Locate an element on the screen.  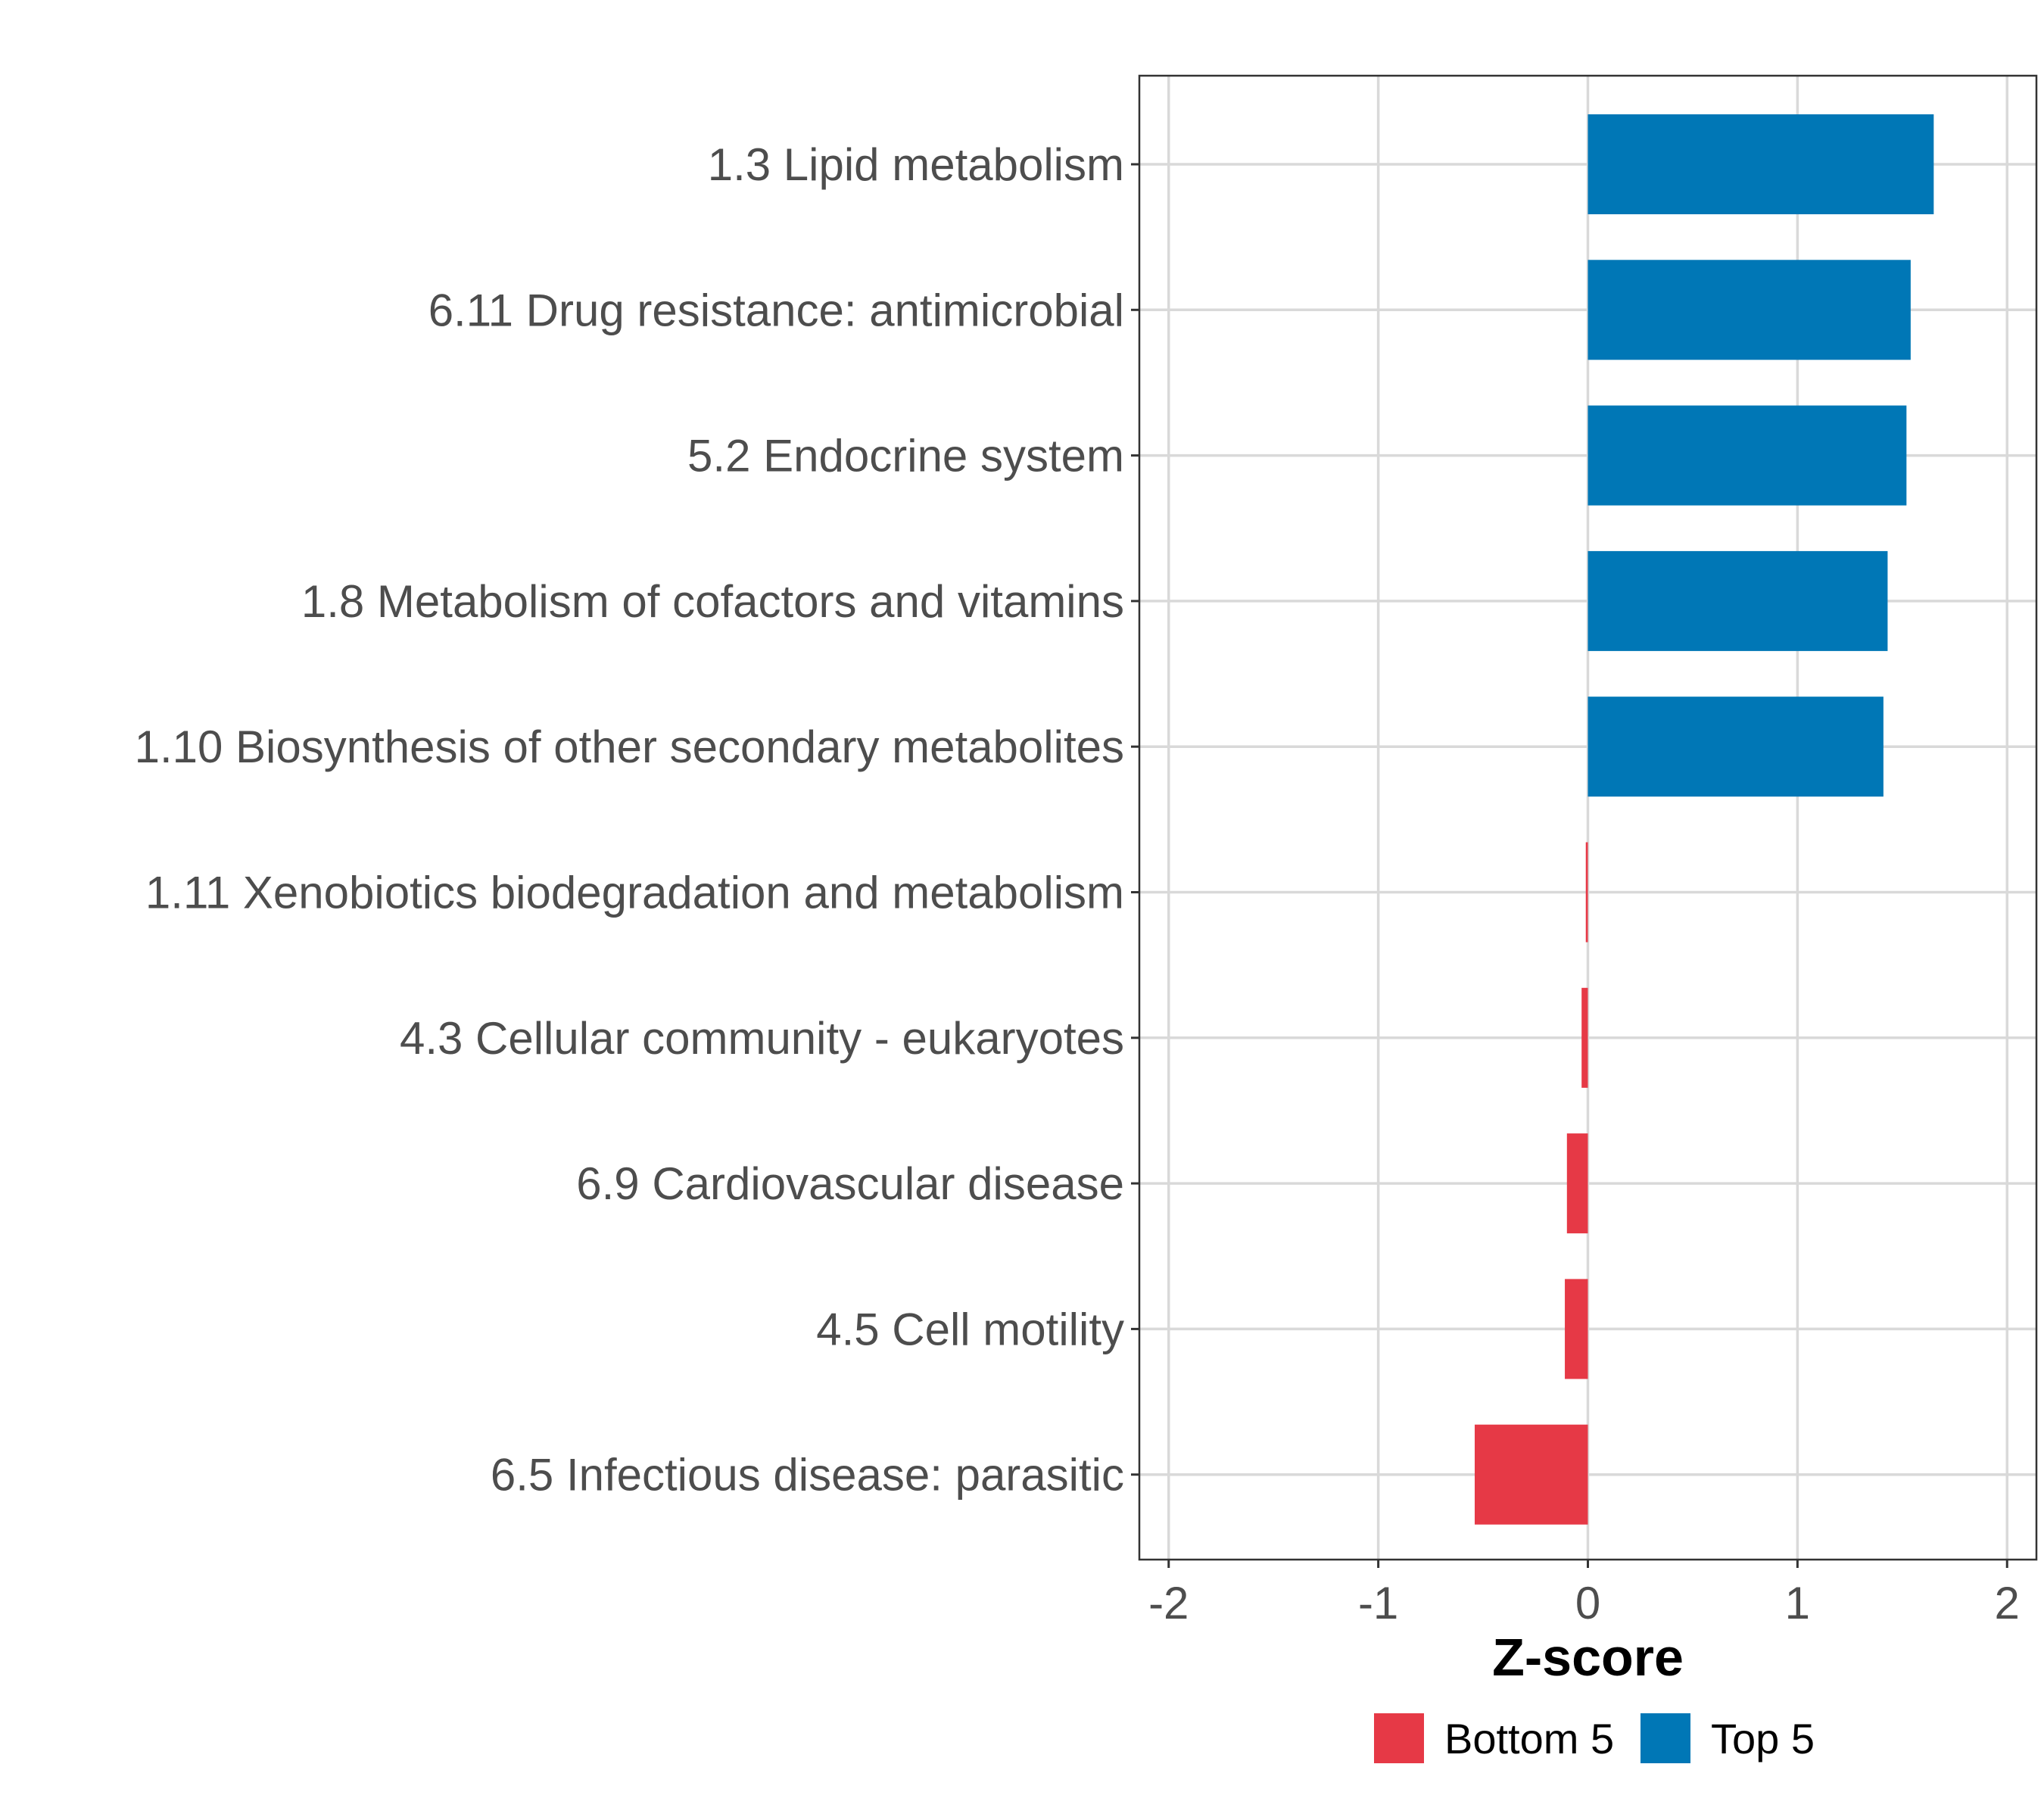
x-tick-label: -1 is located at coordinates (1378, 1603).